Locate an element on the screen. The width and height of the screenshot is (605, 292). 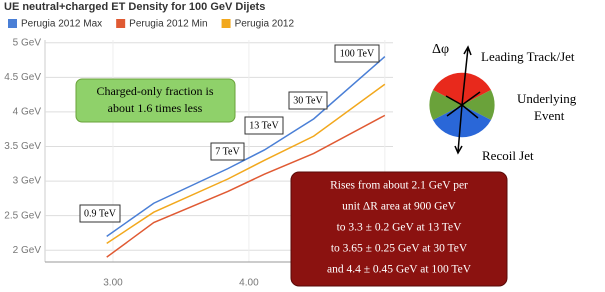
diagram-label: Leading Track/Jet is located at coordinates (528, 56).